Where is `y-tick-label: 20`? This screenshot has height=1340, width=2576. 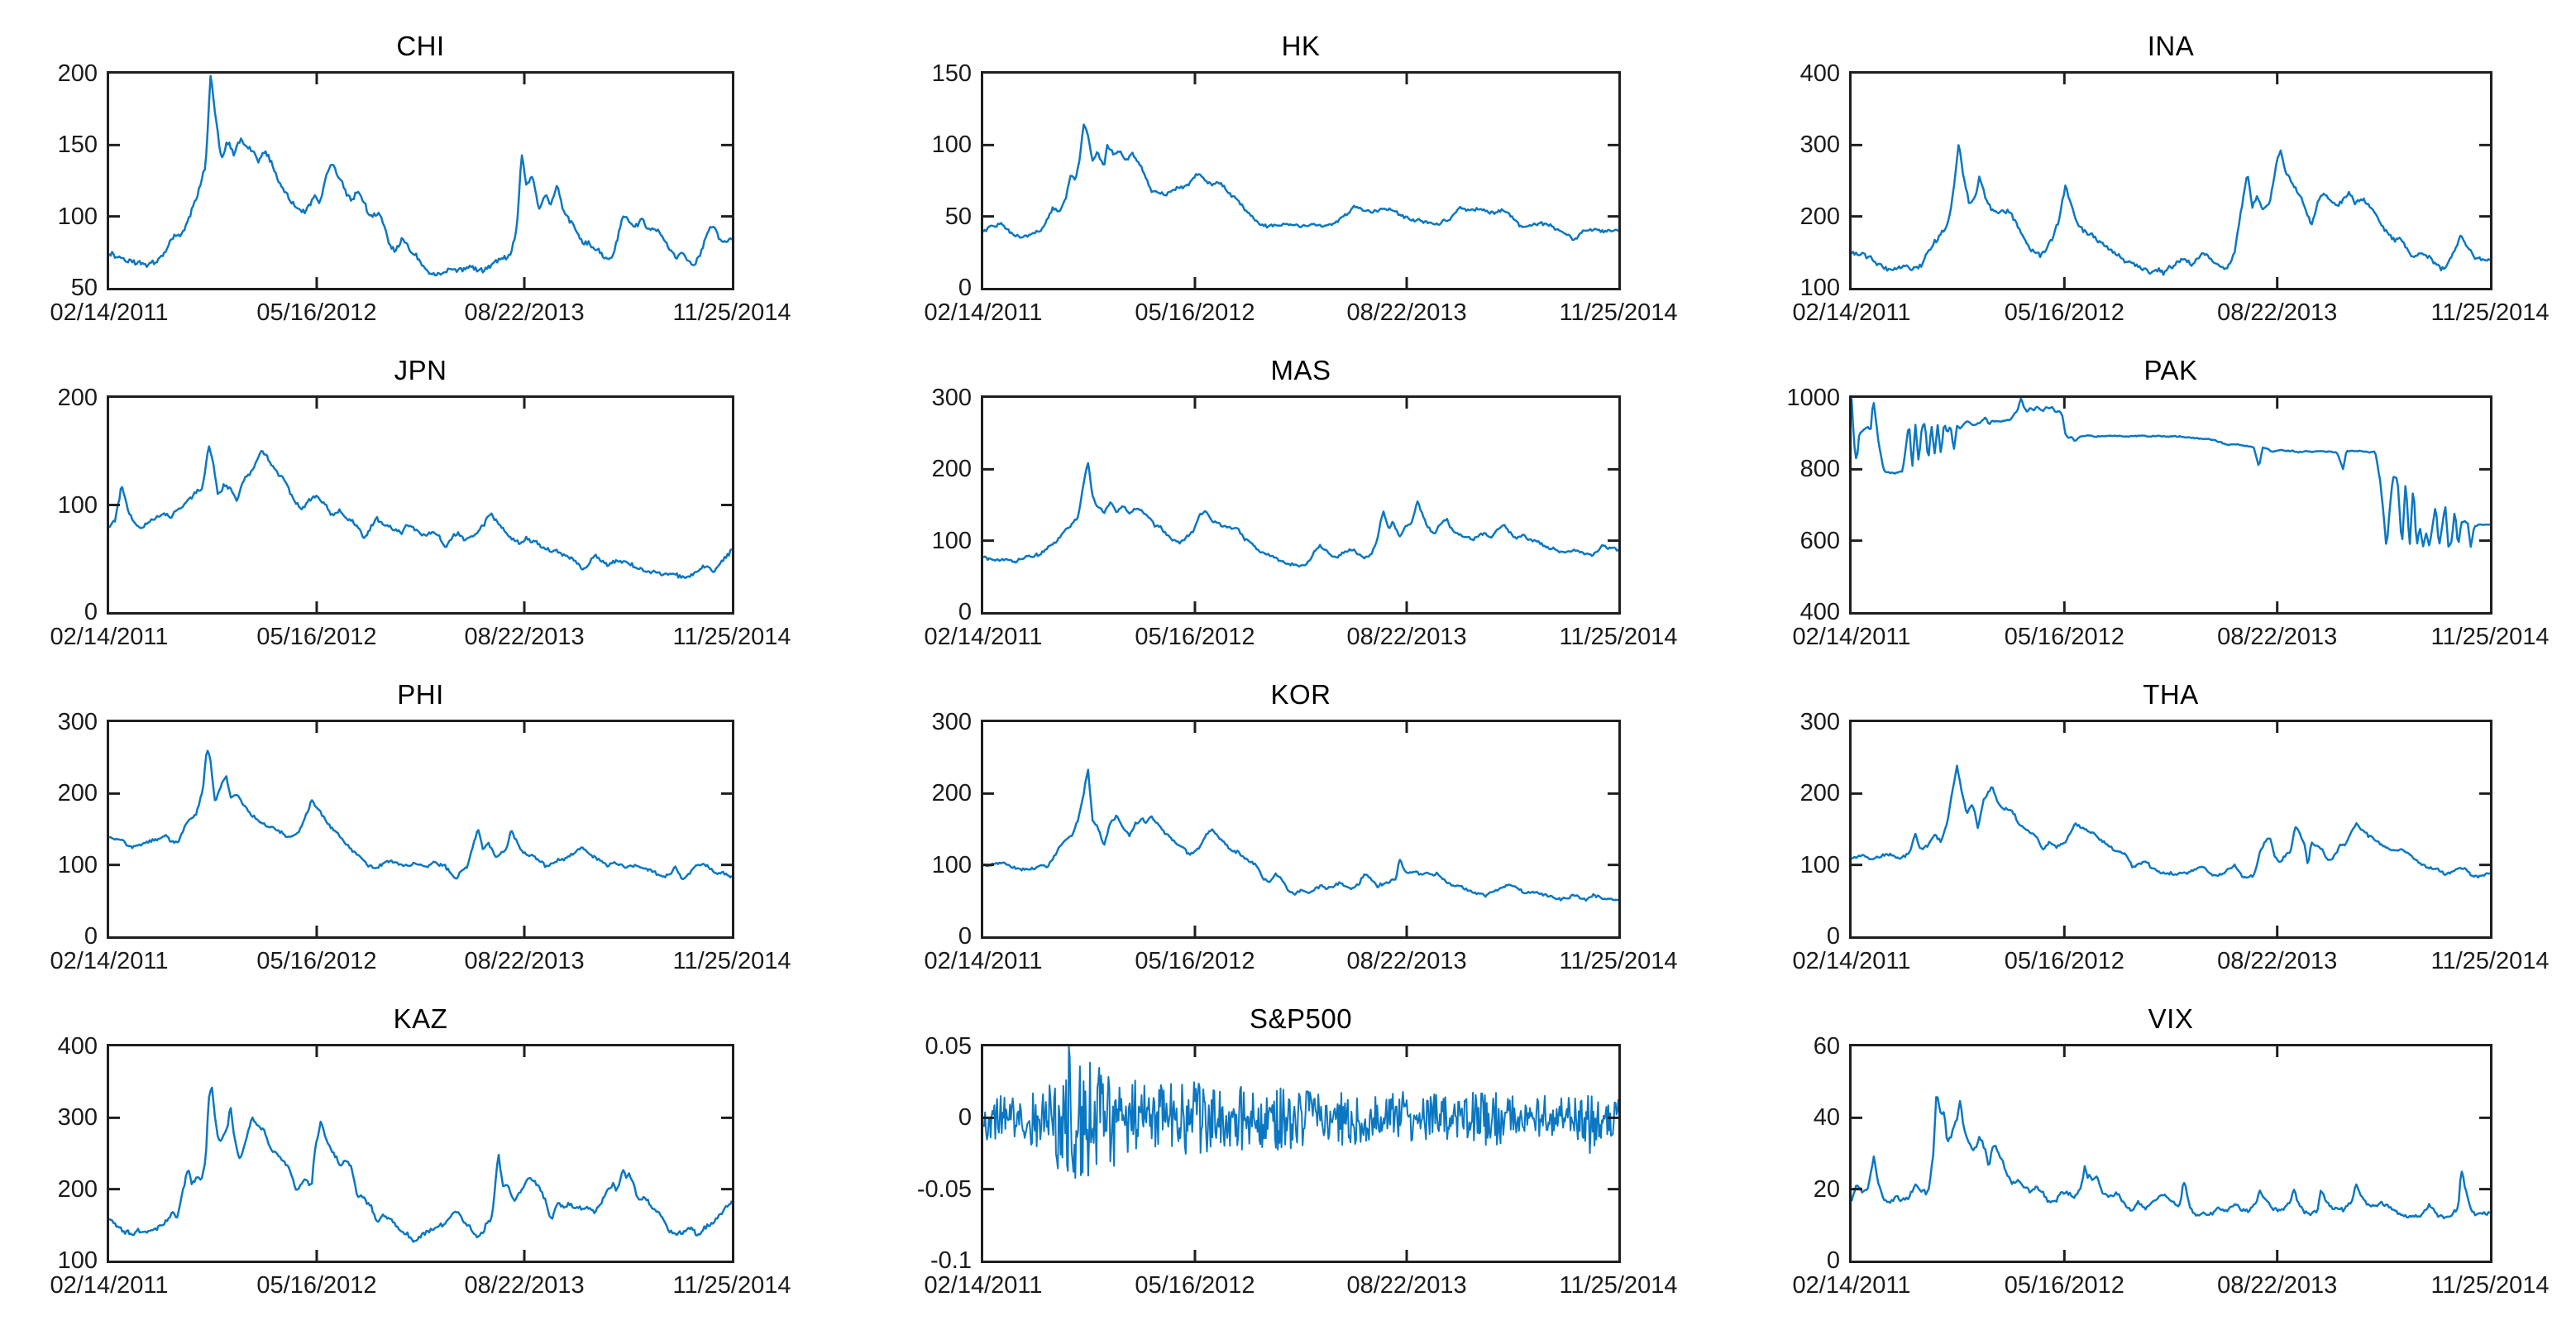
y-tick-label: 20 is located at coordinates (1826, 1189).